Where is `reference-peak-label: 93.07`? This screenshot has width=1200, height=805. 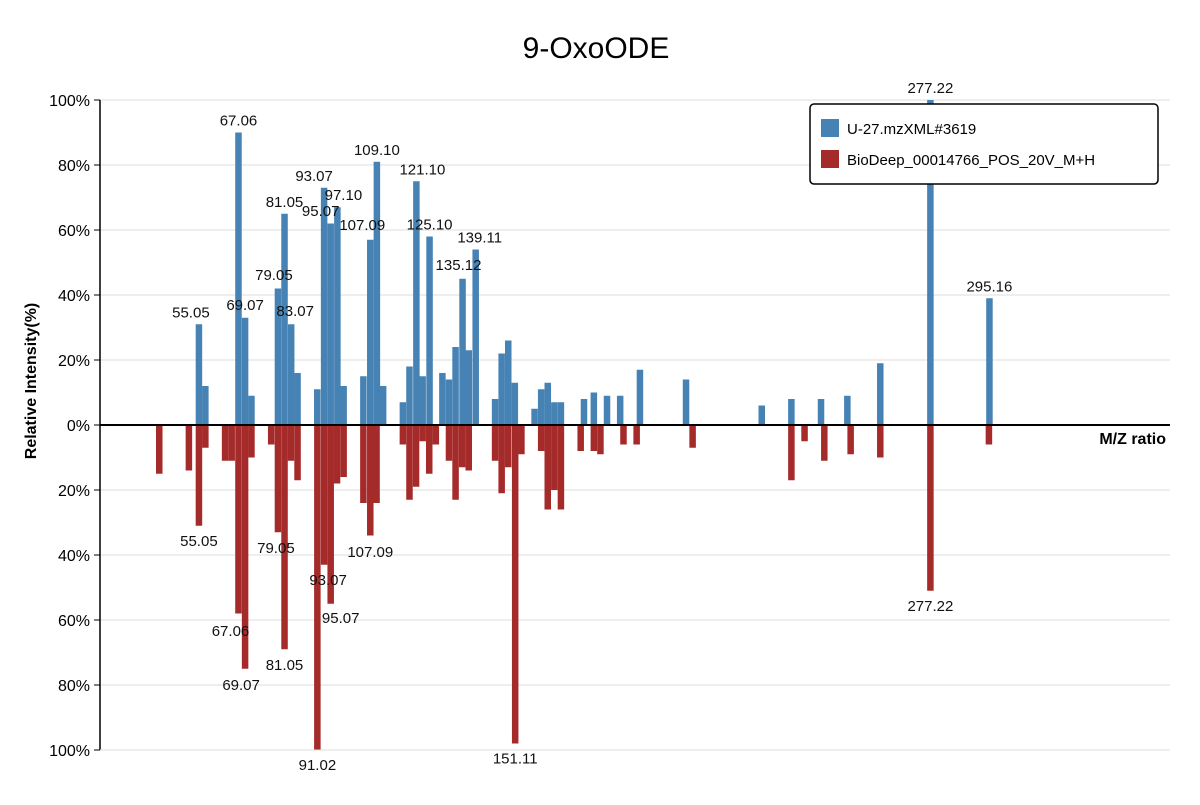
reference-peak-label: 93.07 is located at coordinates (328, 580).